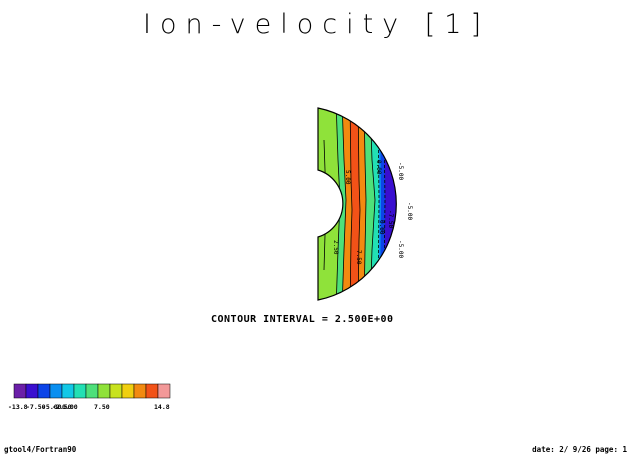 Image resolution: width=633 pixels, height=458 pixels. I want to click on contour-label: 5.00, so click(347, 177).